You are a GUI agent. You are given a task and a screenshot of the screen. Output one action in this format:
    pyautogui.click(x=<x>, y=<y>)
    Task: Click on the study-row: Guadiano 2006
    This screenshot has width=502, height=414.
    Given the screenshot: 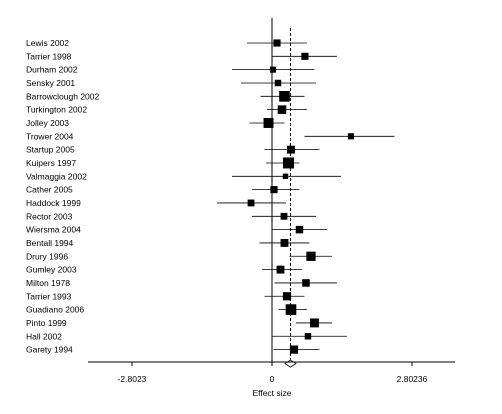 What is the action you would take?
    pyautogui.click(x=166, y=309)
    